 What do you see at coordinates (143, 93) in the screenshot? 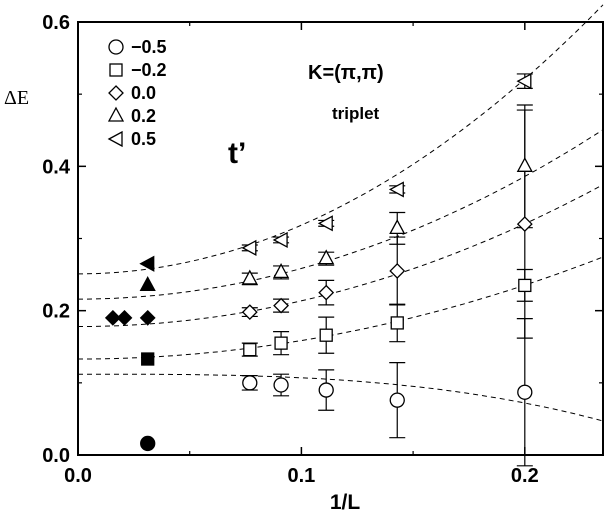
I see `legend-entry-label: 0.0` at bounding box center [143, 93].